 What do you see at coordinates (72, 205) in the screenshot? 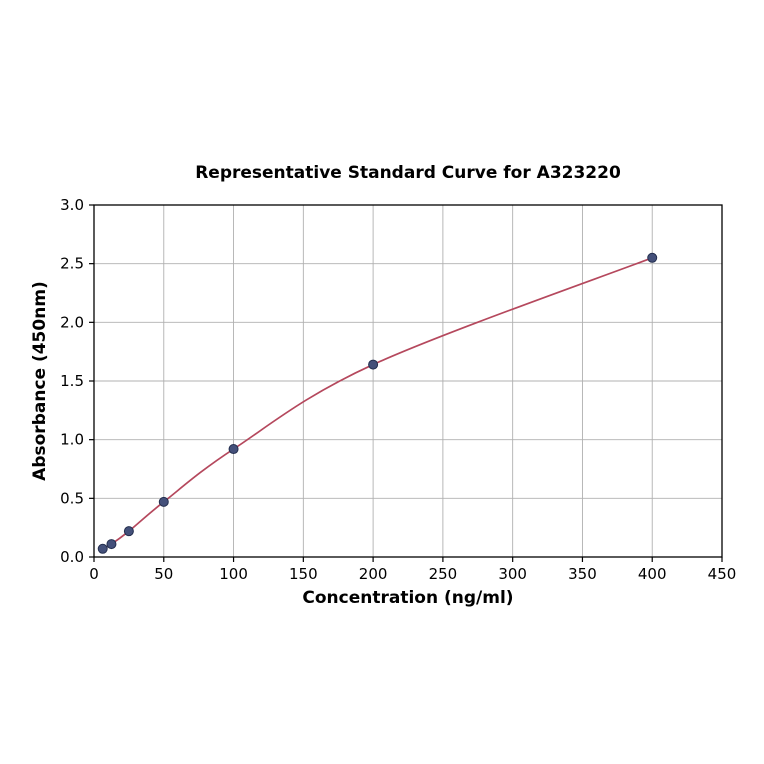
I see `y-tick-label: 3.0` at bounding box center [72, 205].